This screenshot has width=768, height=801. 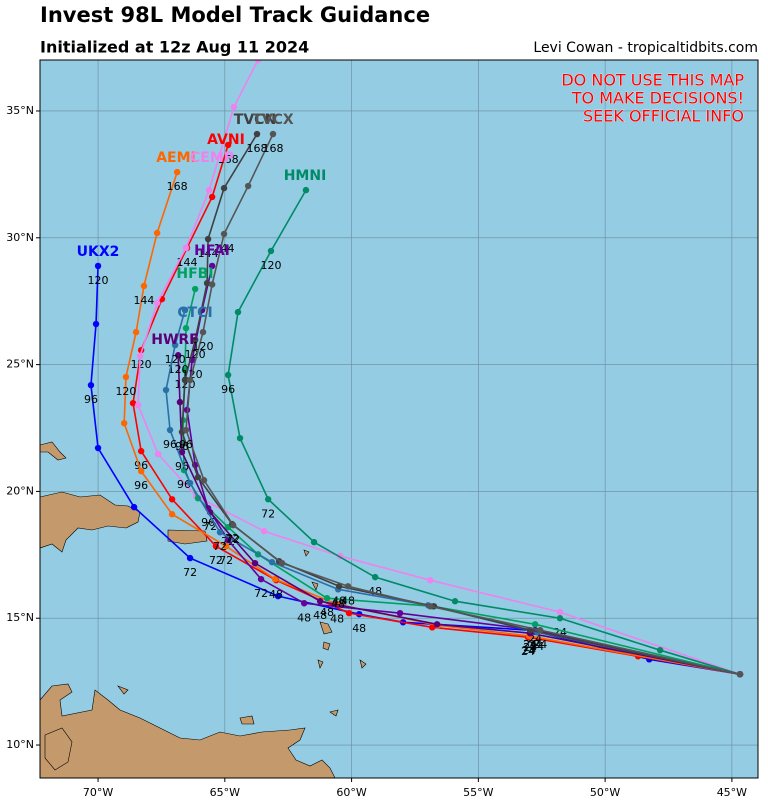 What do you see at coordinates (174, 47) in the screenshot?
I see `subtitle: Initialized at 12z Aug 11 2024` at bounding box center [174, 47].